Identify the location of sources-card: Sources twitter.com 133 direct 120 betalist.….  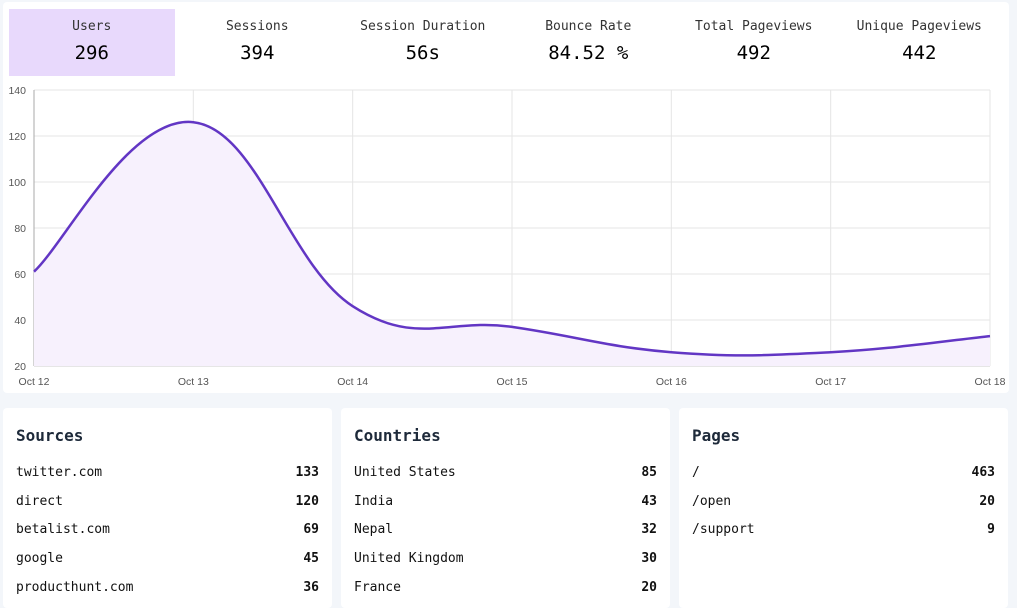
(167, 508).